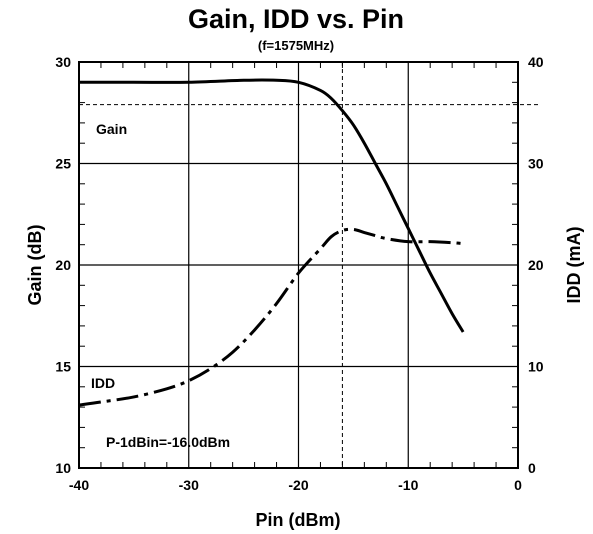 Image resolution: width=593 pixels, height=534 pixels. I want to click on y-right-tick-label: 0, so click(532, 468).